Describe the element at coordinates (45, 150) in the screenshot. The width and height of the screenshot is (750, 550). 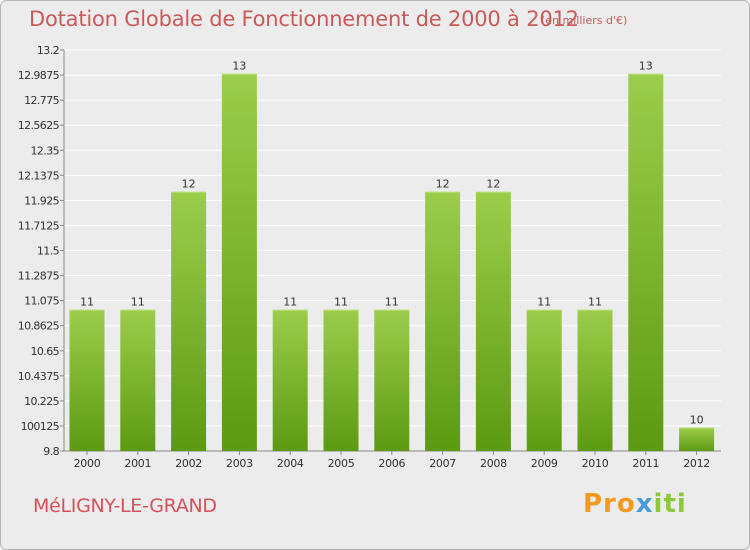
I see `y-tick-label: 12.35` at that location.